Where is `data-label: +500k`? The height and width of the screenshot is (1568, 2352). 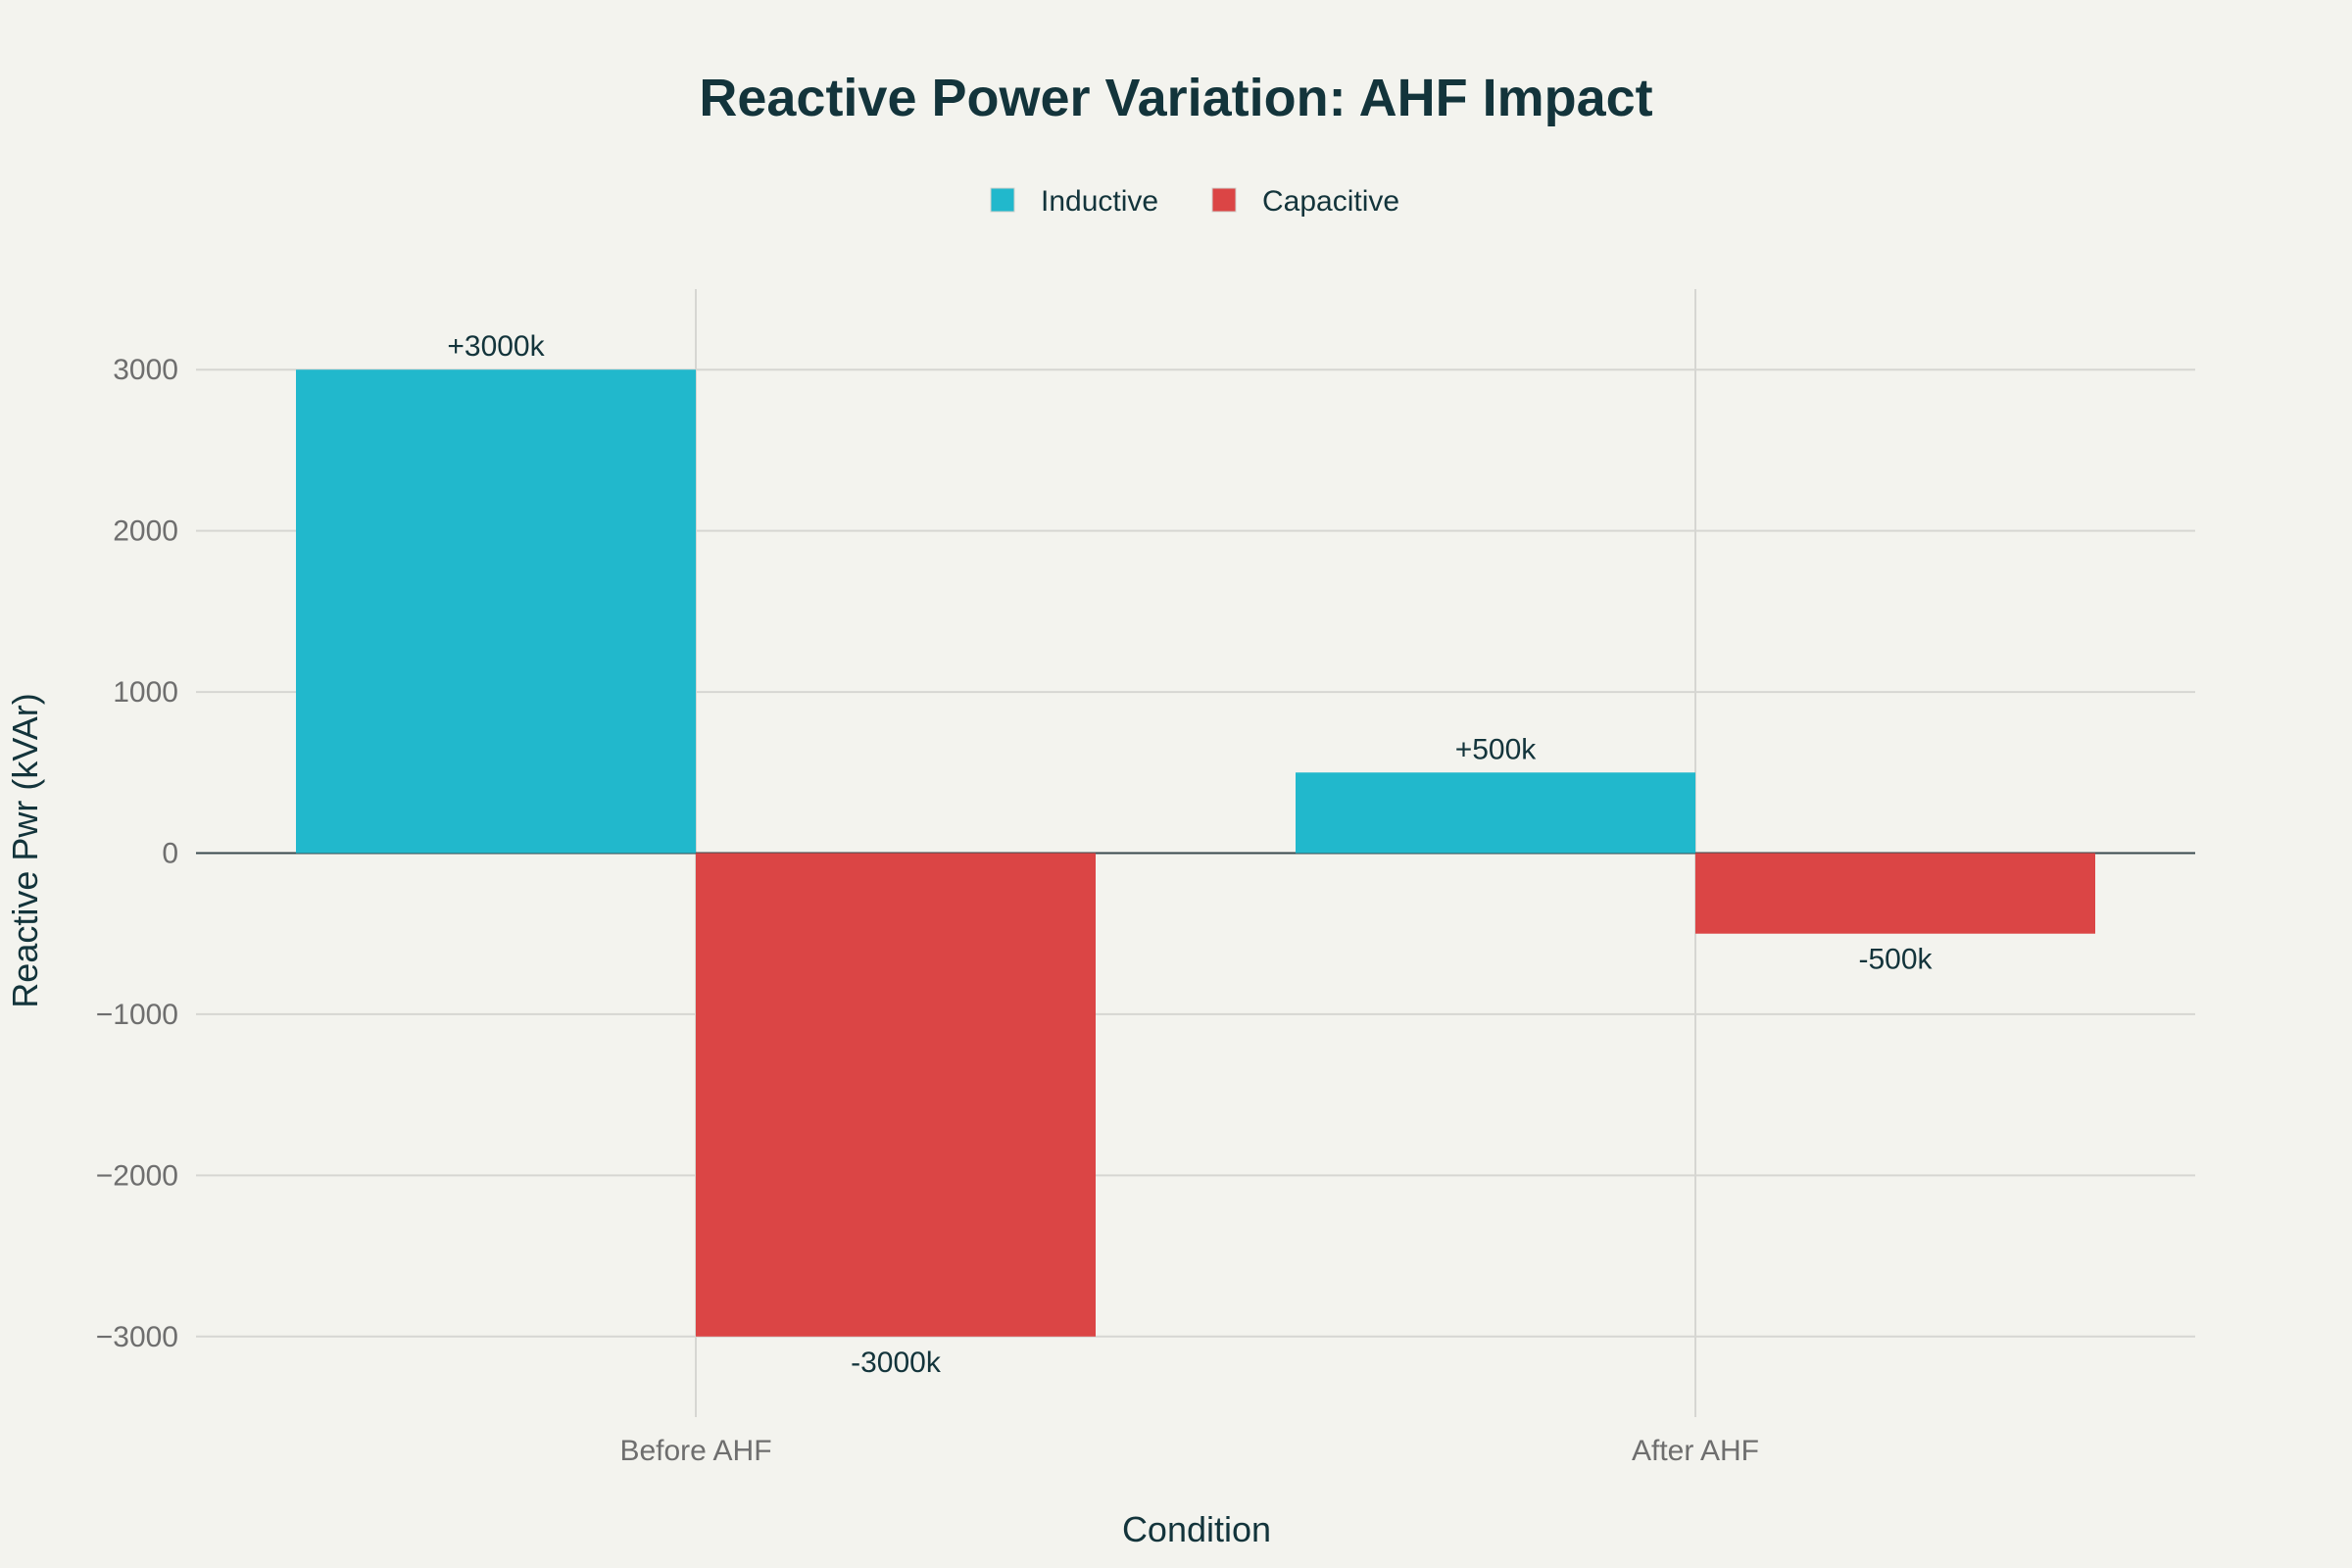 data-label: +500k is located at coordinates (1496, 749).